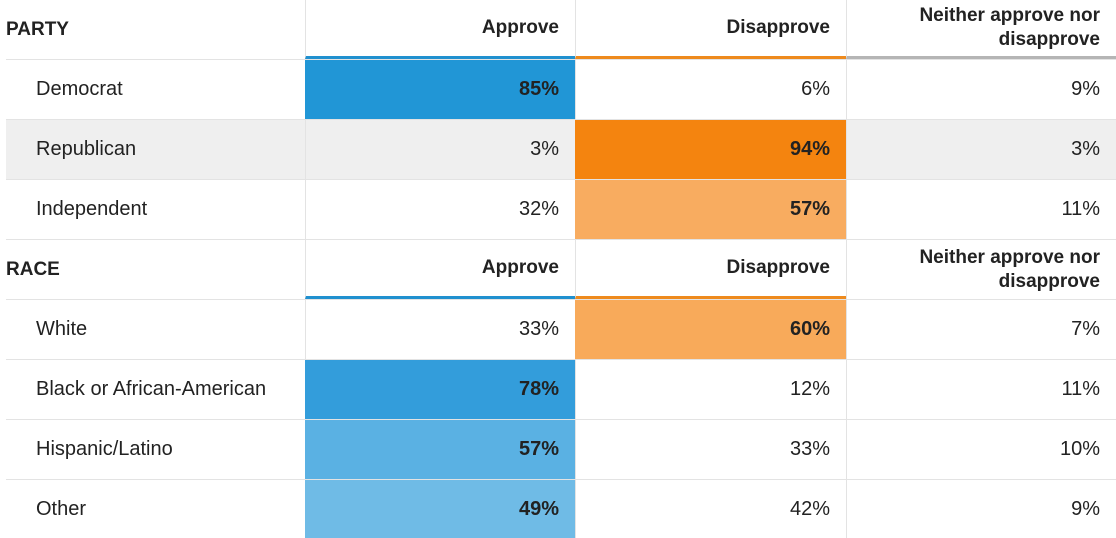 Image resolution: width=1116 pixels, height=538 pixels. I want to click on value-cell-approve: 78%, so click(440, 389).